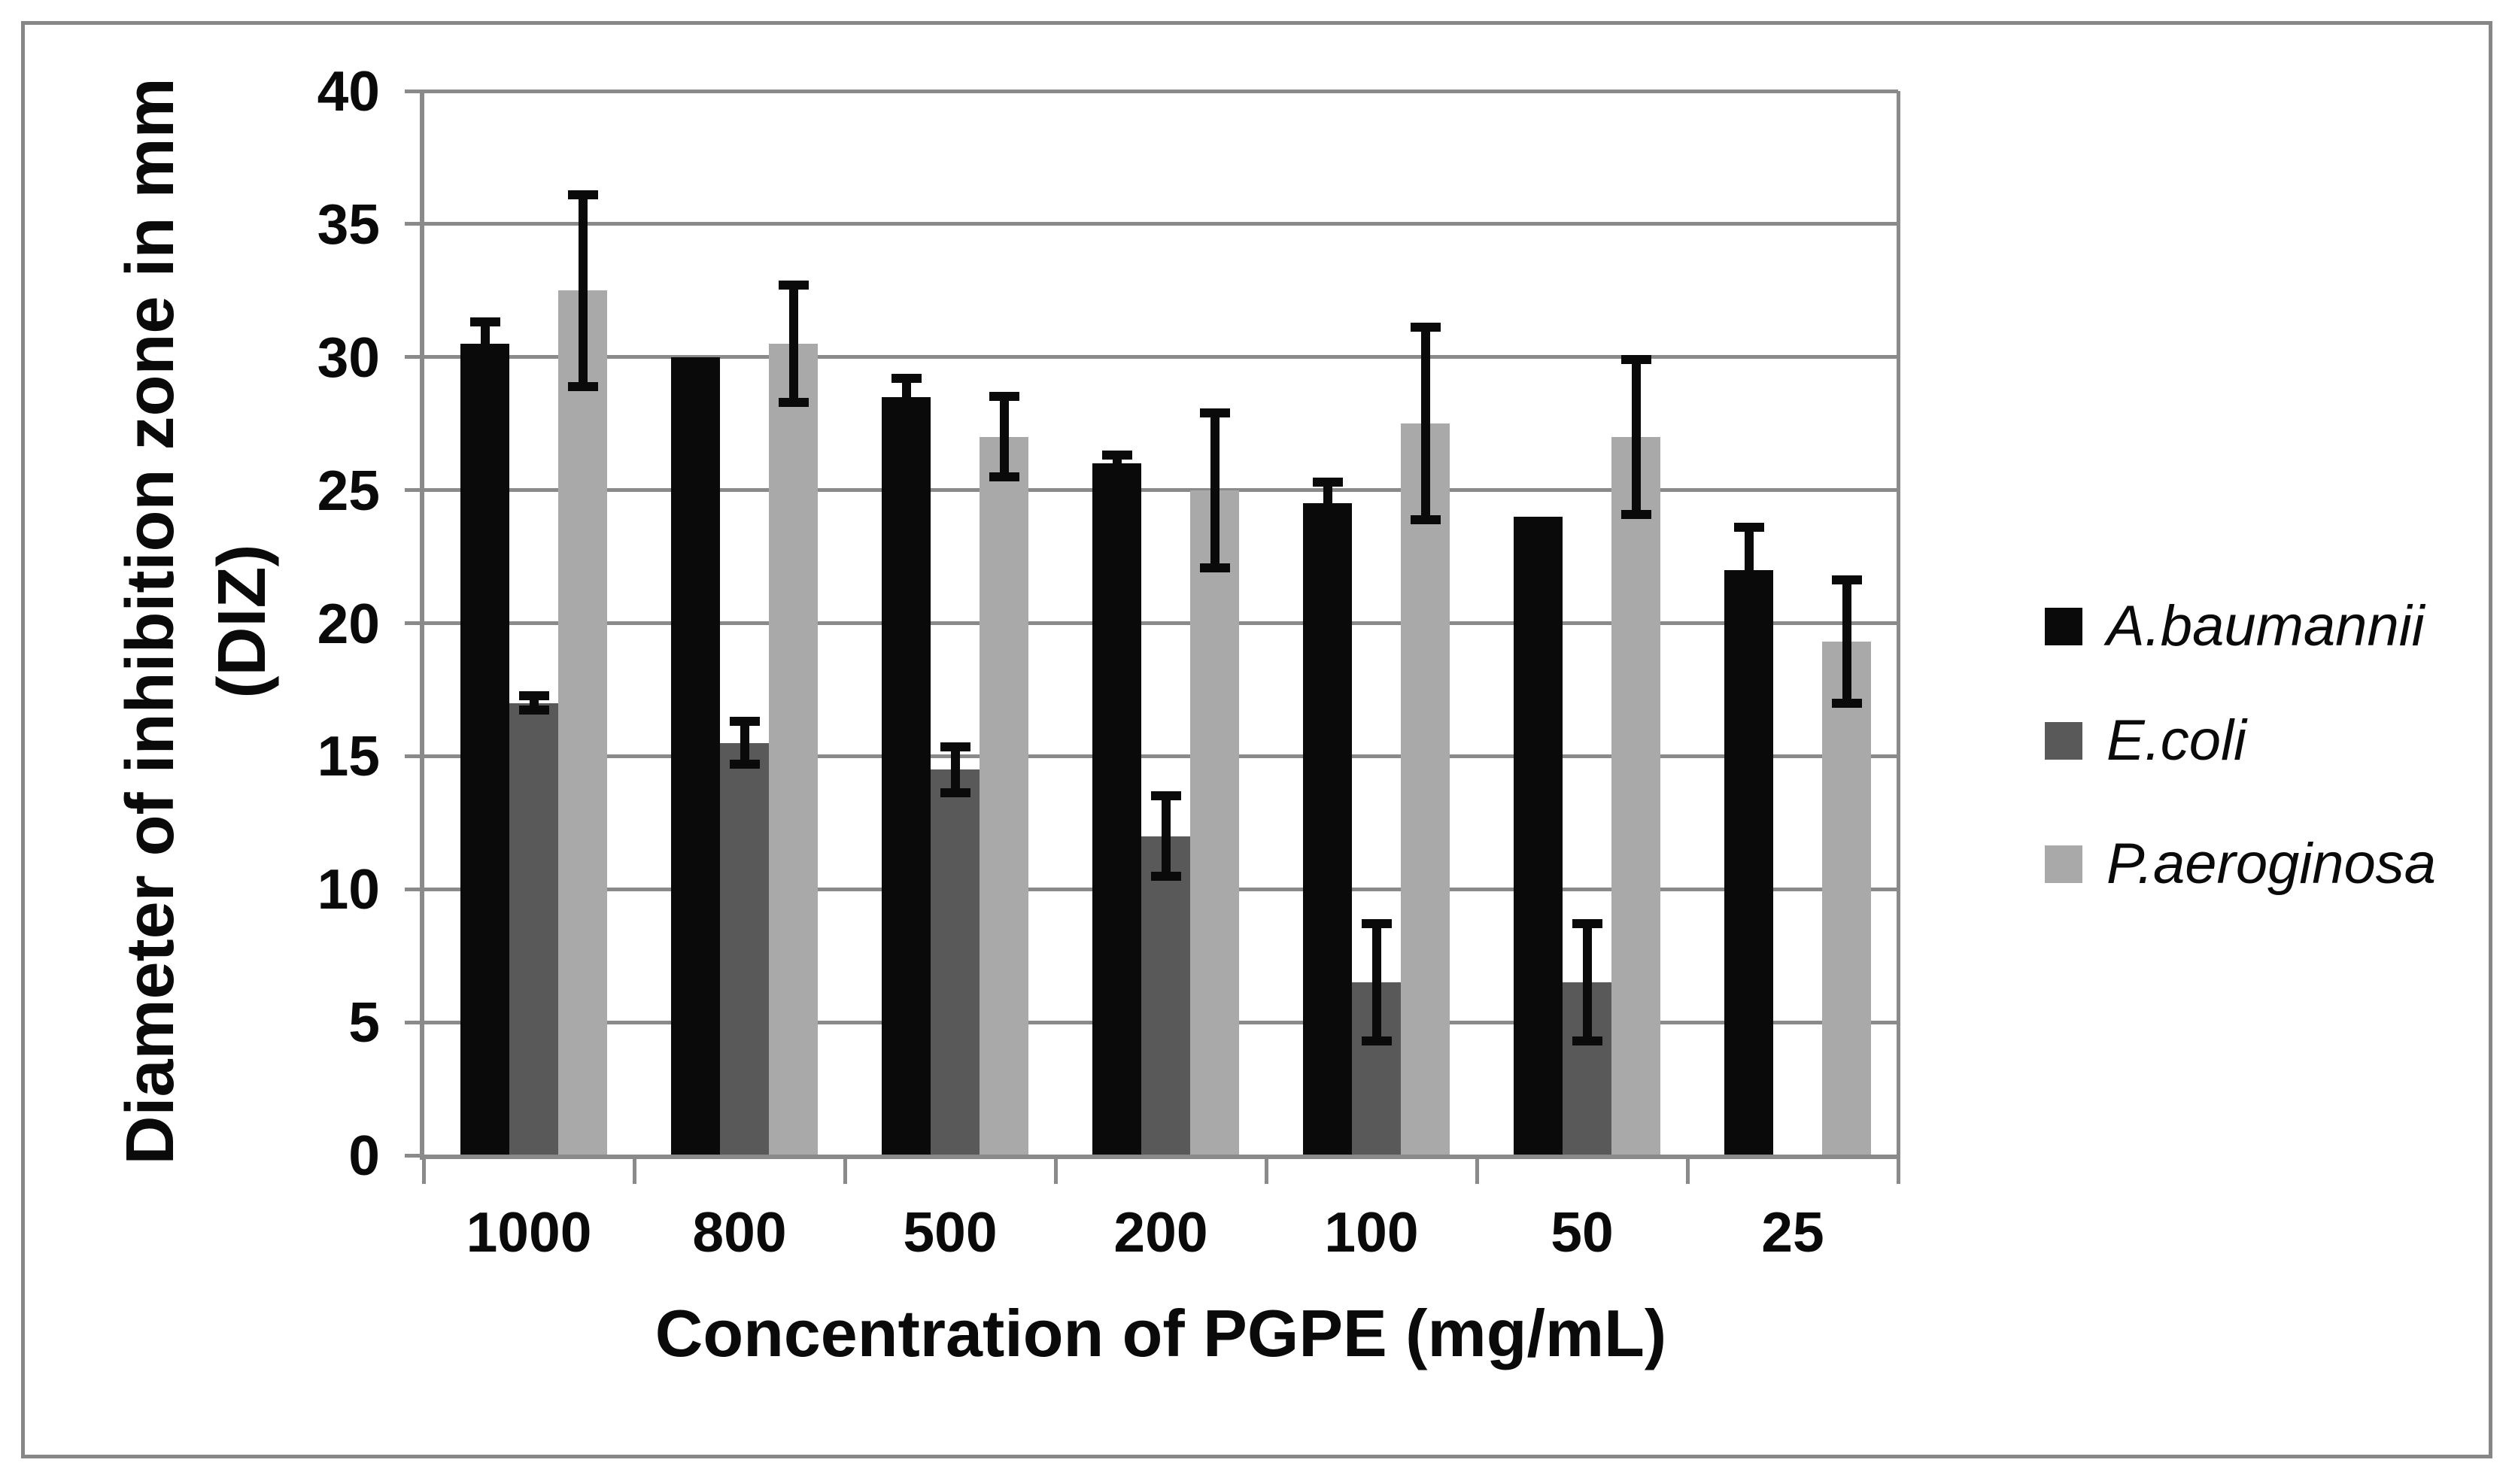 The height and width of the screenshot is (1484, 2518). Describe the element at coordinates (1425, 327) in the screenshot. I see `errorbar-cap-top-P.aeroginosa-100` at that location.